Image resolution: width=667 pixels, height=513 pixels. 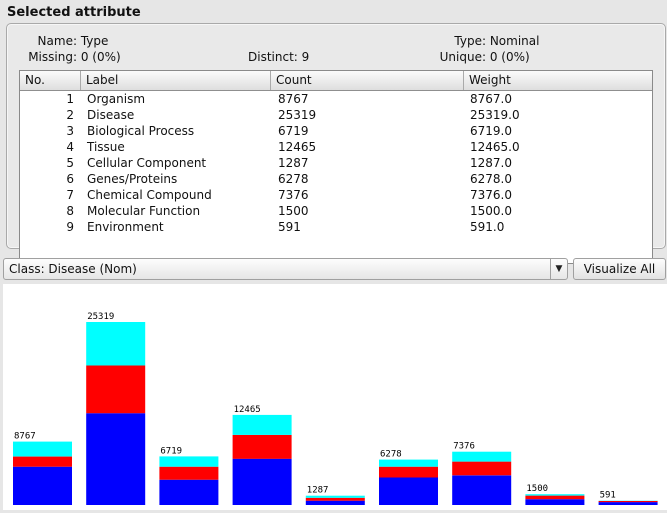 I want to click on cell-no: 3, so click(x=47, y=131).